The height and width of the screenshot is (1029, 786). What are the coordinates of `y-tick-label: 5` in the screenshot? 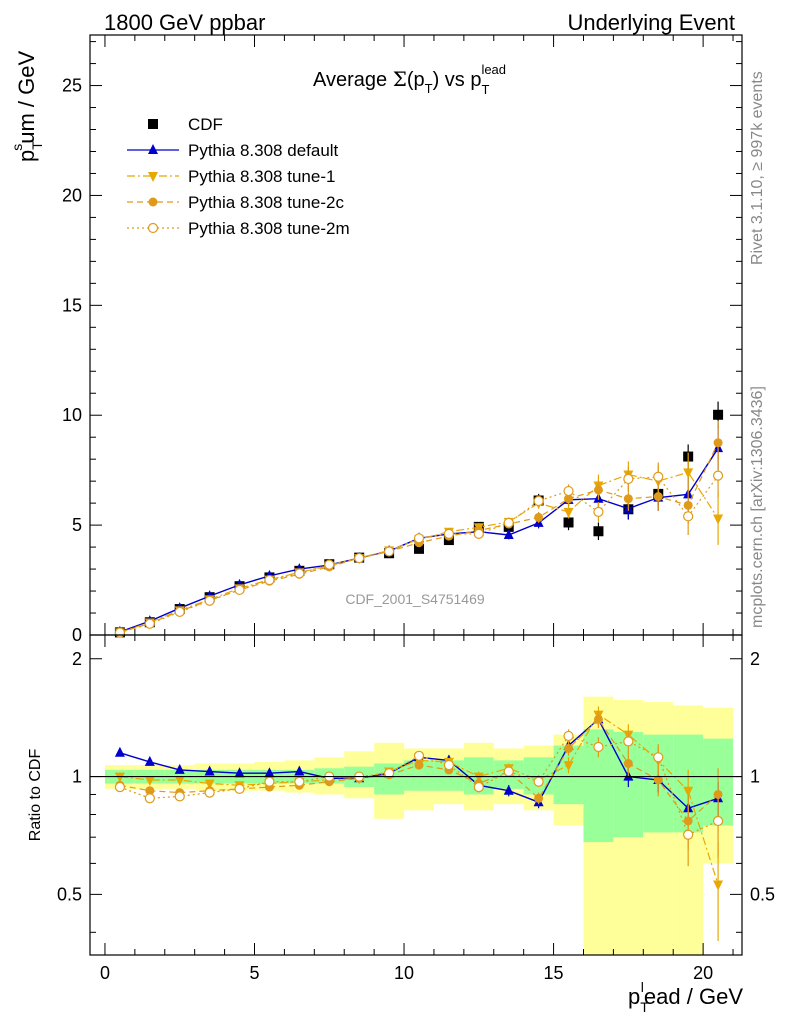 It's located at (77, 525).